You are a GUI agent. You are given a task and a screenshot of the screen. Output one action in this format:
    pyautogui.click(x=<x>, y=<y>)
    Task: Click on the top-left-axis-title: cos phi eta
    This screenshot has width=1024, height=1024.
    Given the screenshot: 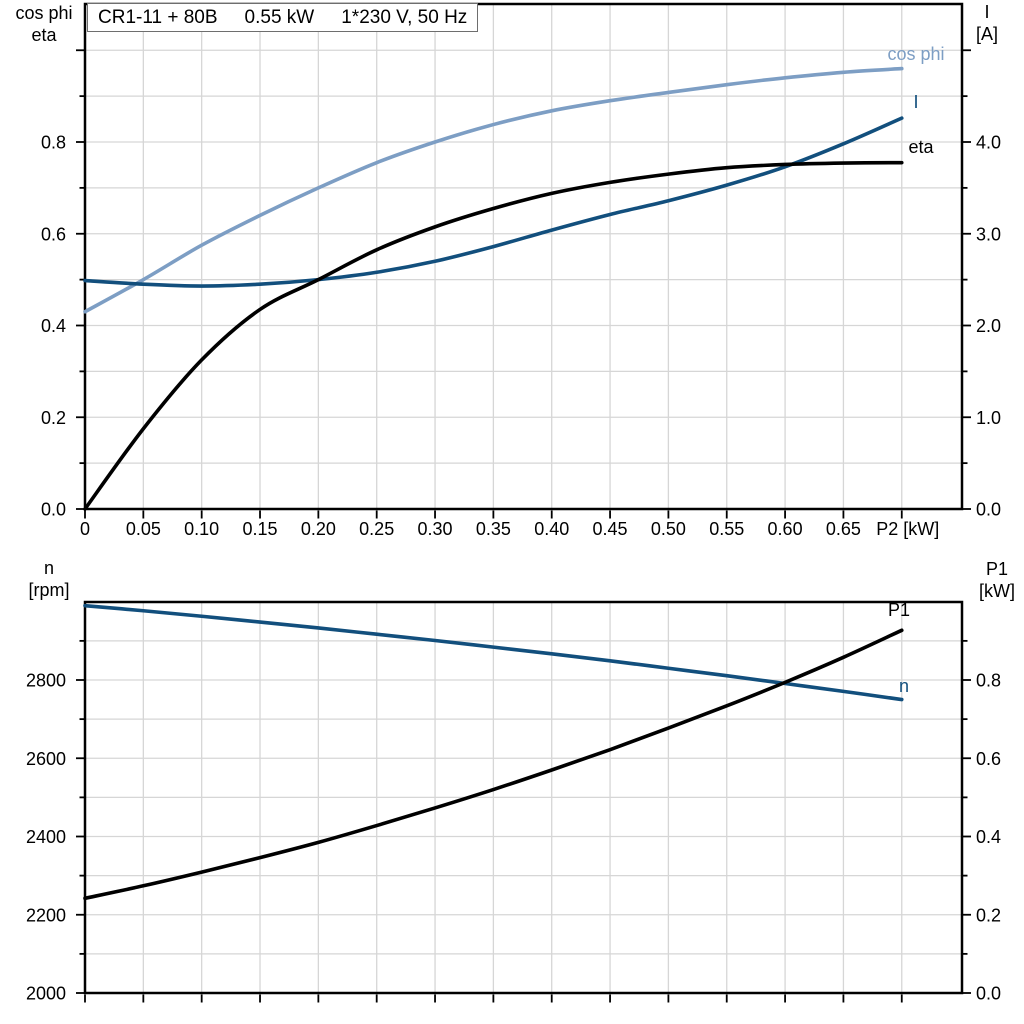 What is the action you would take?
    pyautogui.click(x=44, y=24)
    